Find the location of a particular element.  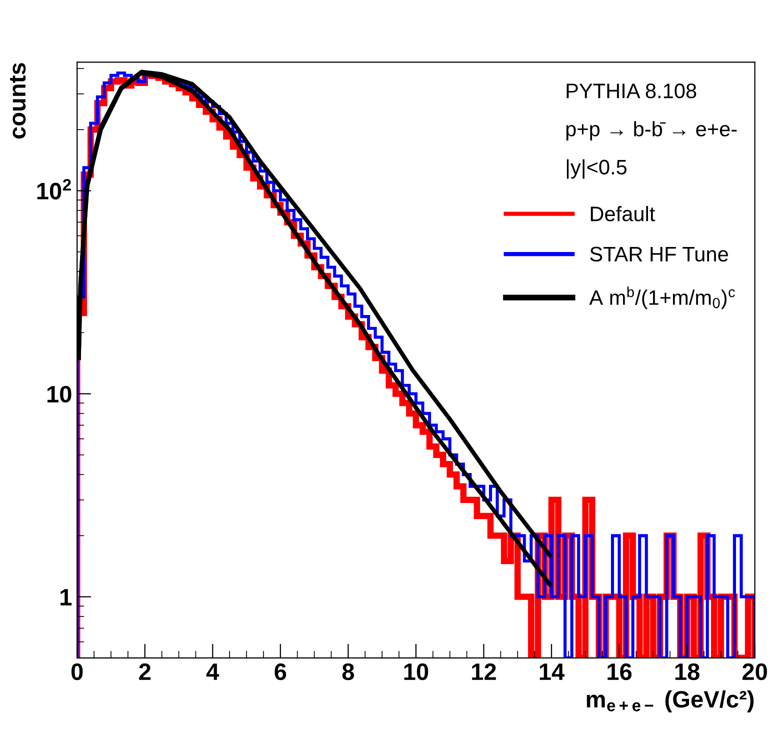

x-tick-label: 14 is located at coordinates (552, 672).